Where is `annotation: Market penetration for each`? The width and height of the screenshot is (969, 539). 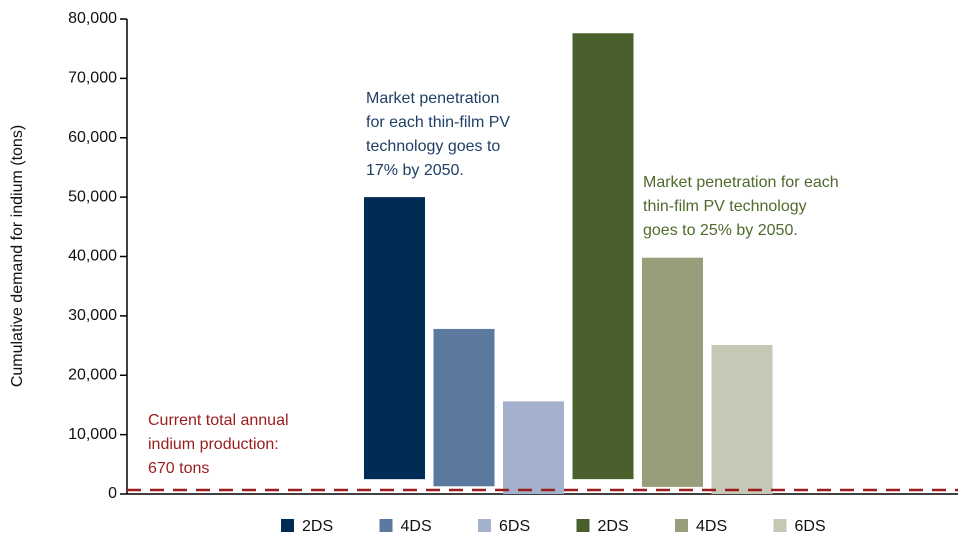 annotation: Market penetration for each is located at coordinates (741, 182).